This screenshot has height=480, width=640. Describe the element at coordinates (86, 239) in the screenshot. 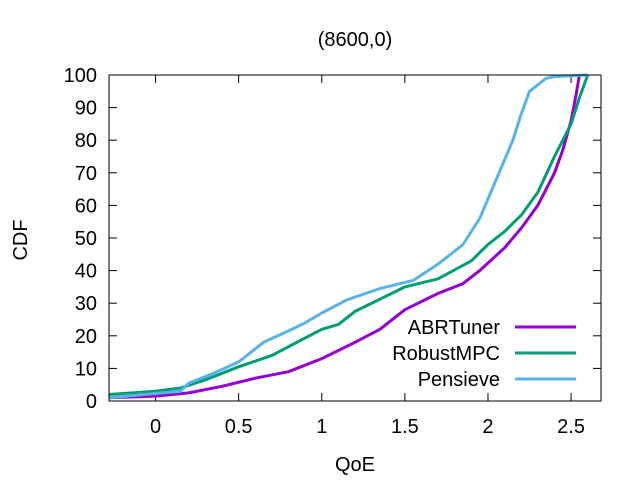

I see `y-tick-label: 50` at that location.